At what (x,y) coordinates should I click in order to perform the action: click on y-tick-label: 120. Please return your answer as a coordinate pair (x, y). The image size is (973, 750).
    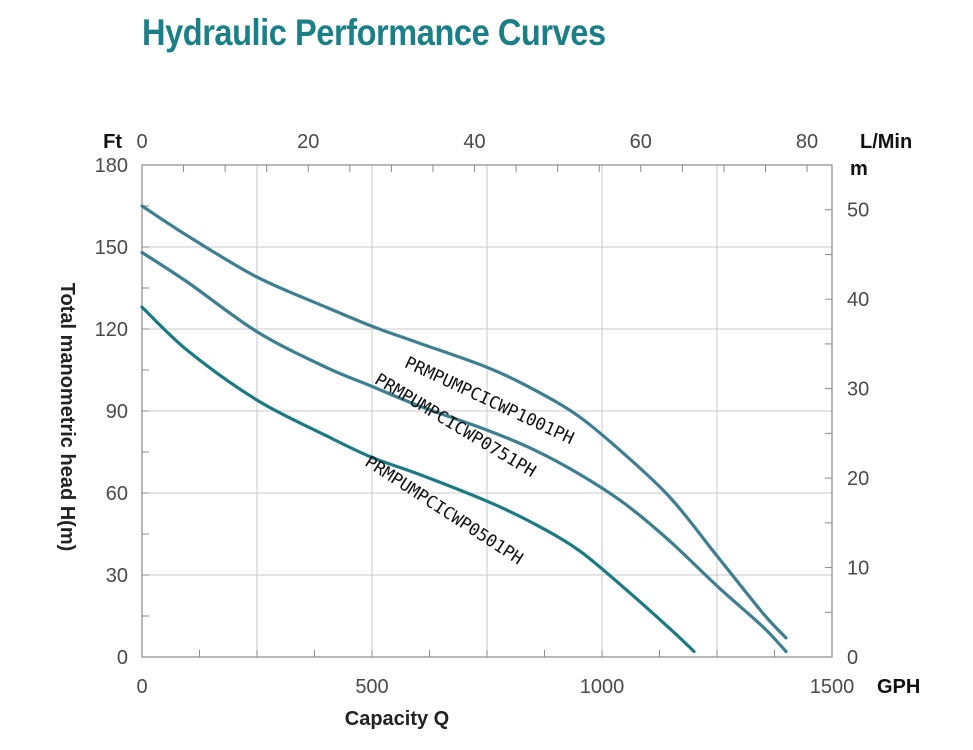
    Looking at the image, I should click on (111, 330).